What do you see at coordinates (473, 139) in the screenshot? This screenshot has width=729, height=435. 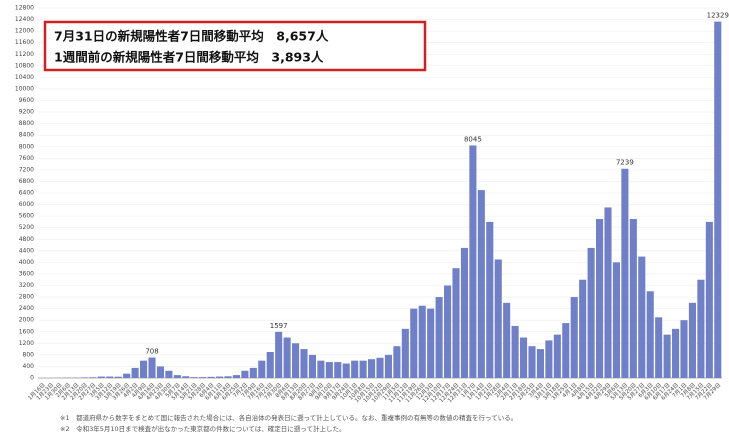 I see `value-label: 8045` at bounding box center [473, 139].